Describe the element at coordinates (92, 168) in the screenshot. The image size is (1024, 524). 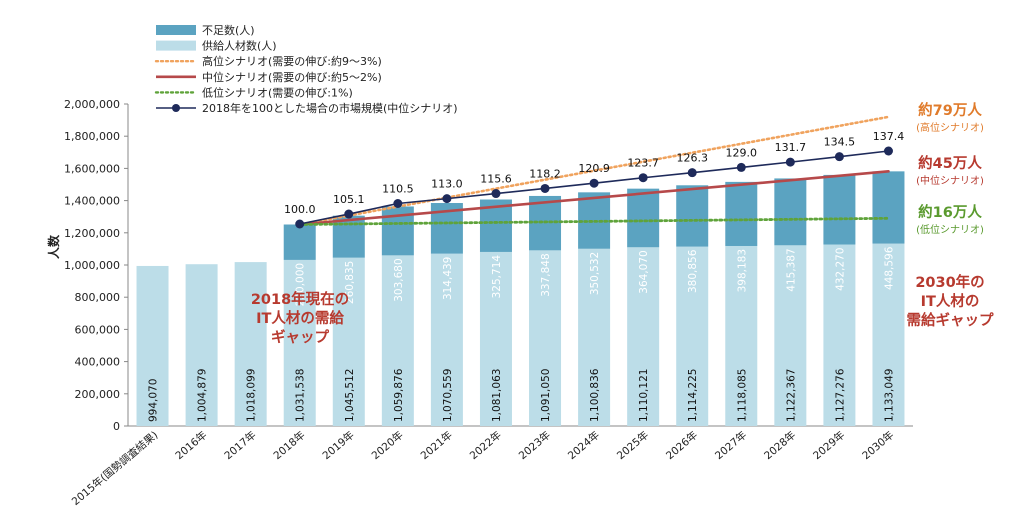
I see `y-tick-label: 1,600,000` at that location.